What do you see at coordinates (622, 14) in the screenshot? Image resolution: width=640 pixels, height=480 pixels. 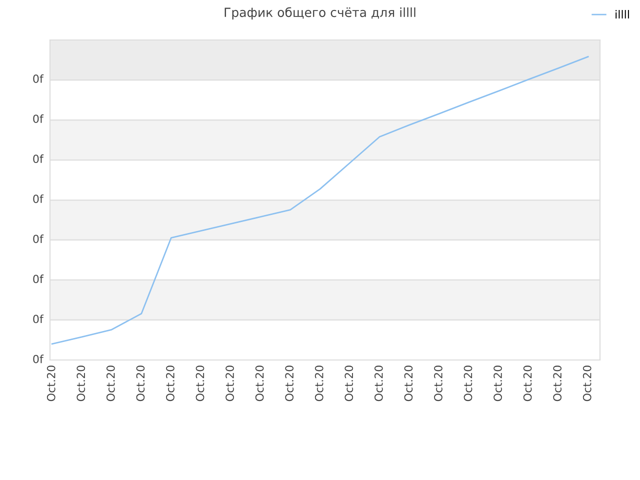 I see `legend-label: illll` at bounding box center [622, 14].